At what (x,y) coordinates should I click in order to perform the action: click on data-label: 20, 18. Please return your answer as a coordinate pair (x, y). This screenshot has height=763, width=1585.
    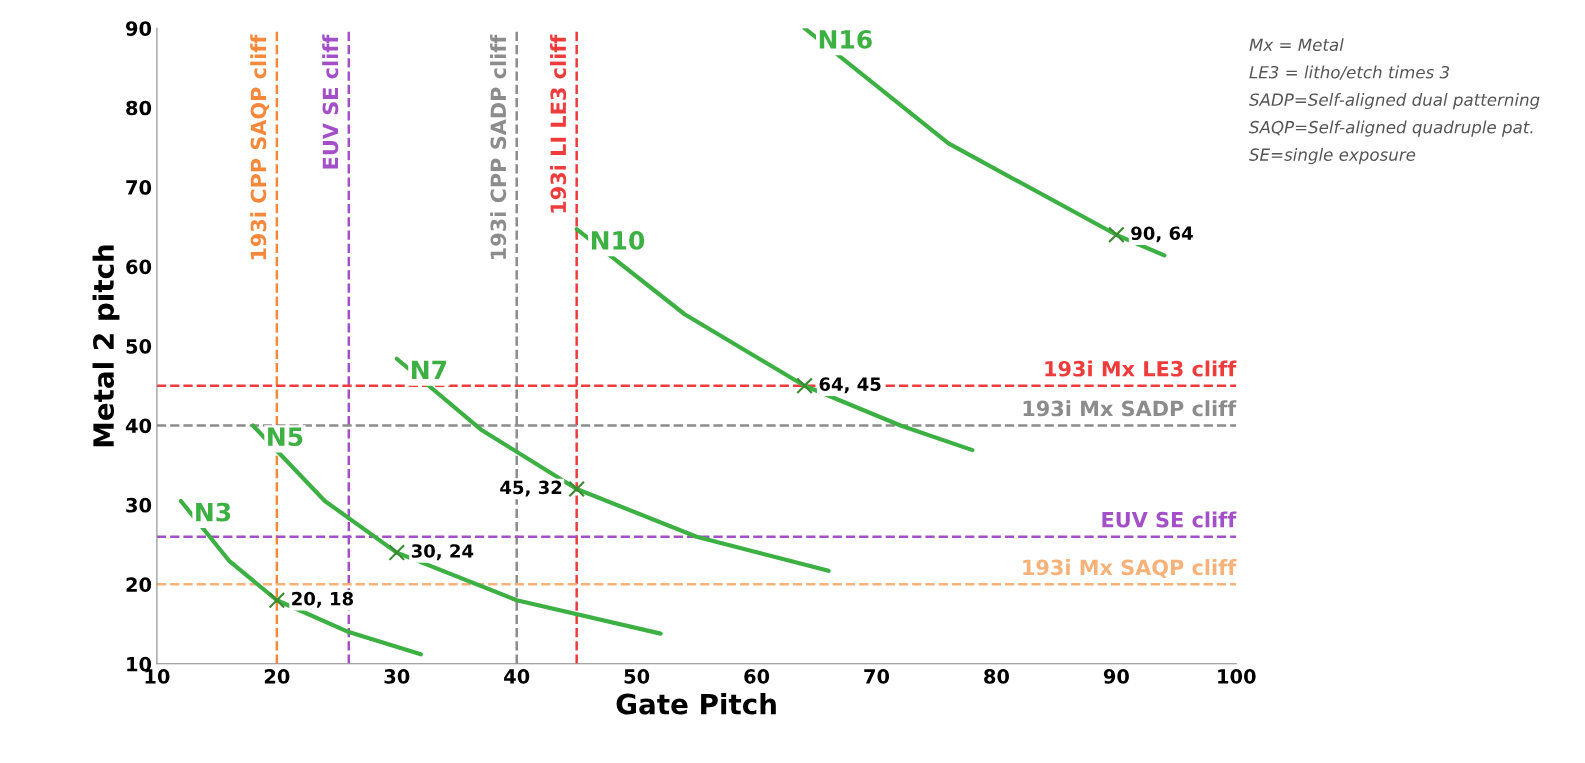
    Looking at the image, I should click on (323, 599).